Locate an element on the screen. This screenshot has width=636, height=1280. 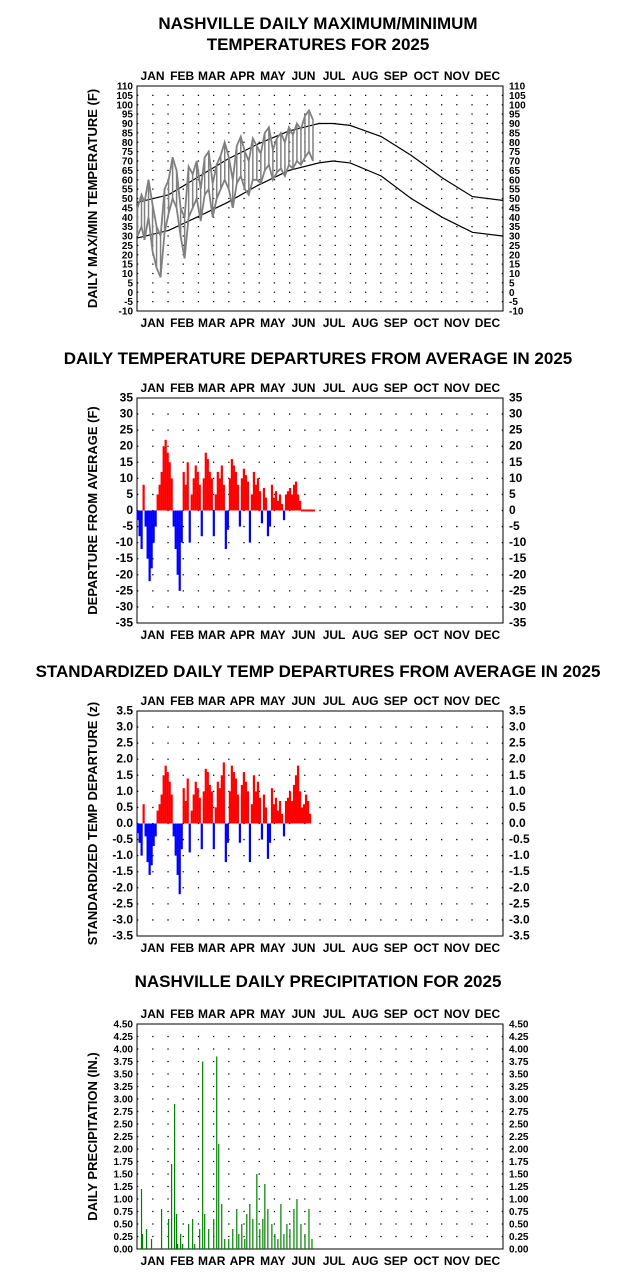
departures-ytick-right: 0 is located at coordinates (512, 510).